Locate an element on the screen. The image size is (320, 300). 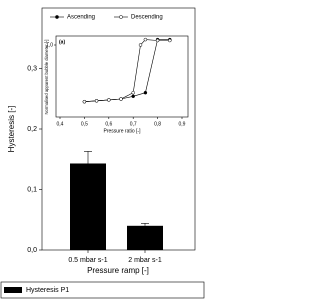
legend-label: Ascending is located at coordinates (81, 18).